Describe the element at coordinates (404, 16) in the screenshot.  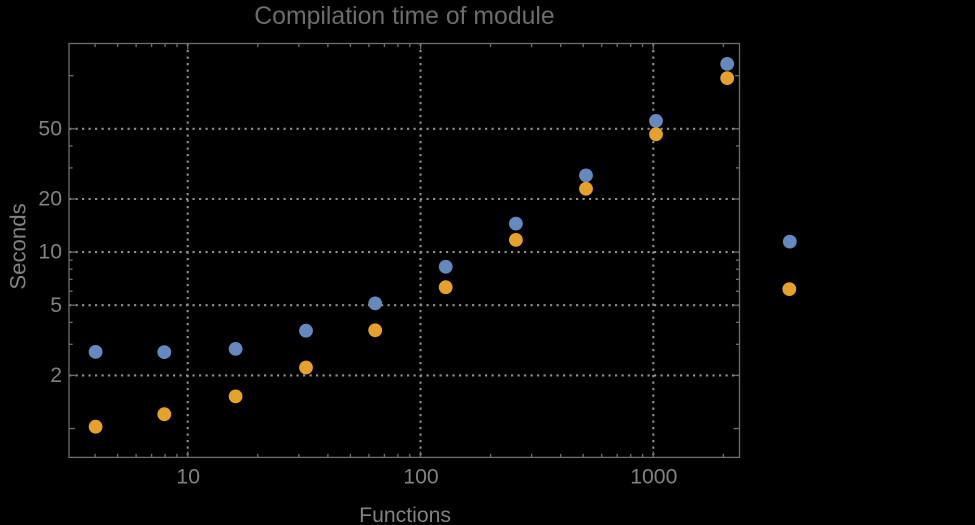
I see `svg-text: Compilation time of module` at that location.